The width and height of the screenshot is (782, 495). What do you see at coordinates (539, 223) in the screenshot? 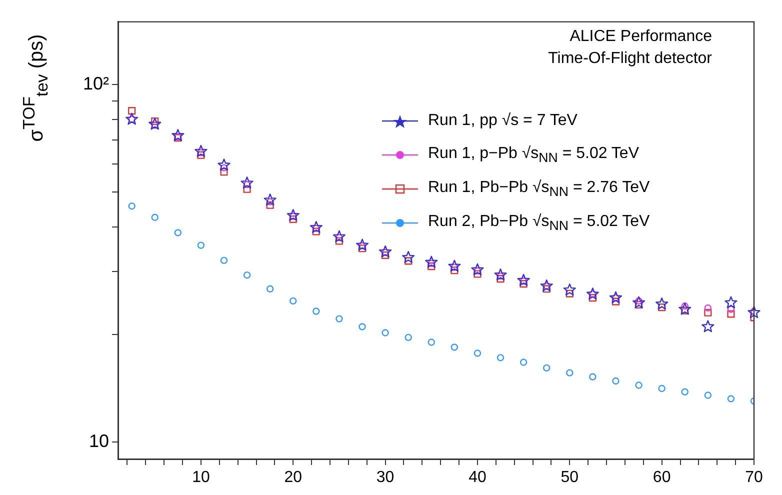
I see `legend-label: Run 2, Pb−Pb √s$_{NN}$ = 5.02 TeV` at bounding box center [539, 223].